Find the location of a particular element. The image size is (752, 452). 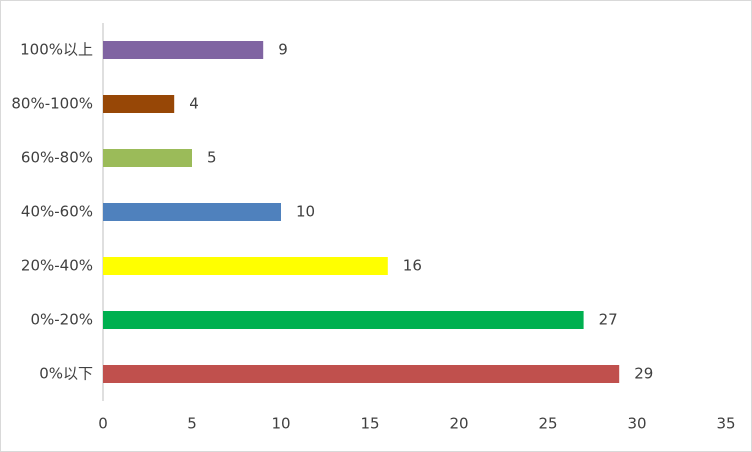

data-label: 16 is located at coordinates (412, 266).